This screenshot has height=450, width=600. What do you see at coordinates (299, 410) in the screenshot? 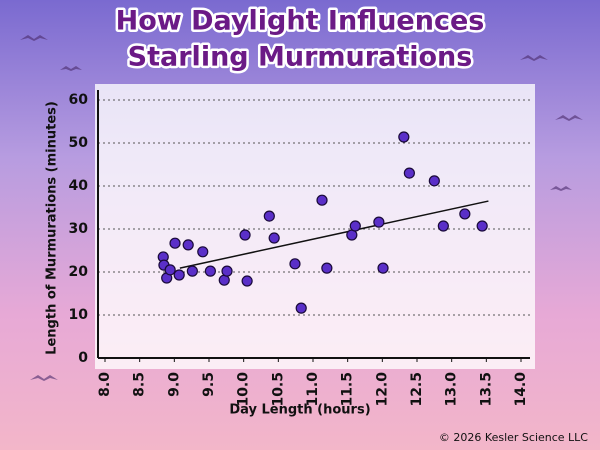
I see `x-axis-label: Day Length (hours)` at bounding box center [299, 410].